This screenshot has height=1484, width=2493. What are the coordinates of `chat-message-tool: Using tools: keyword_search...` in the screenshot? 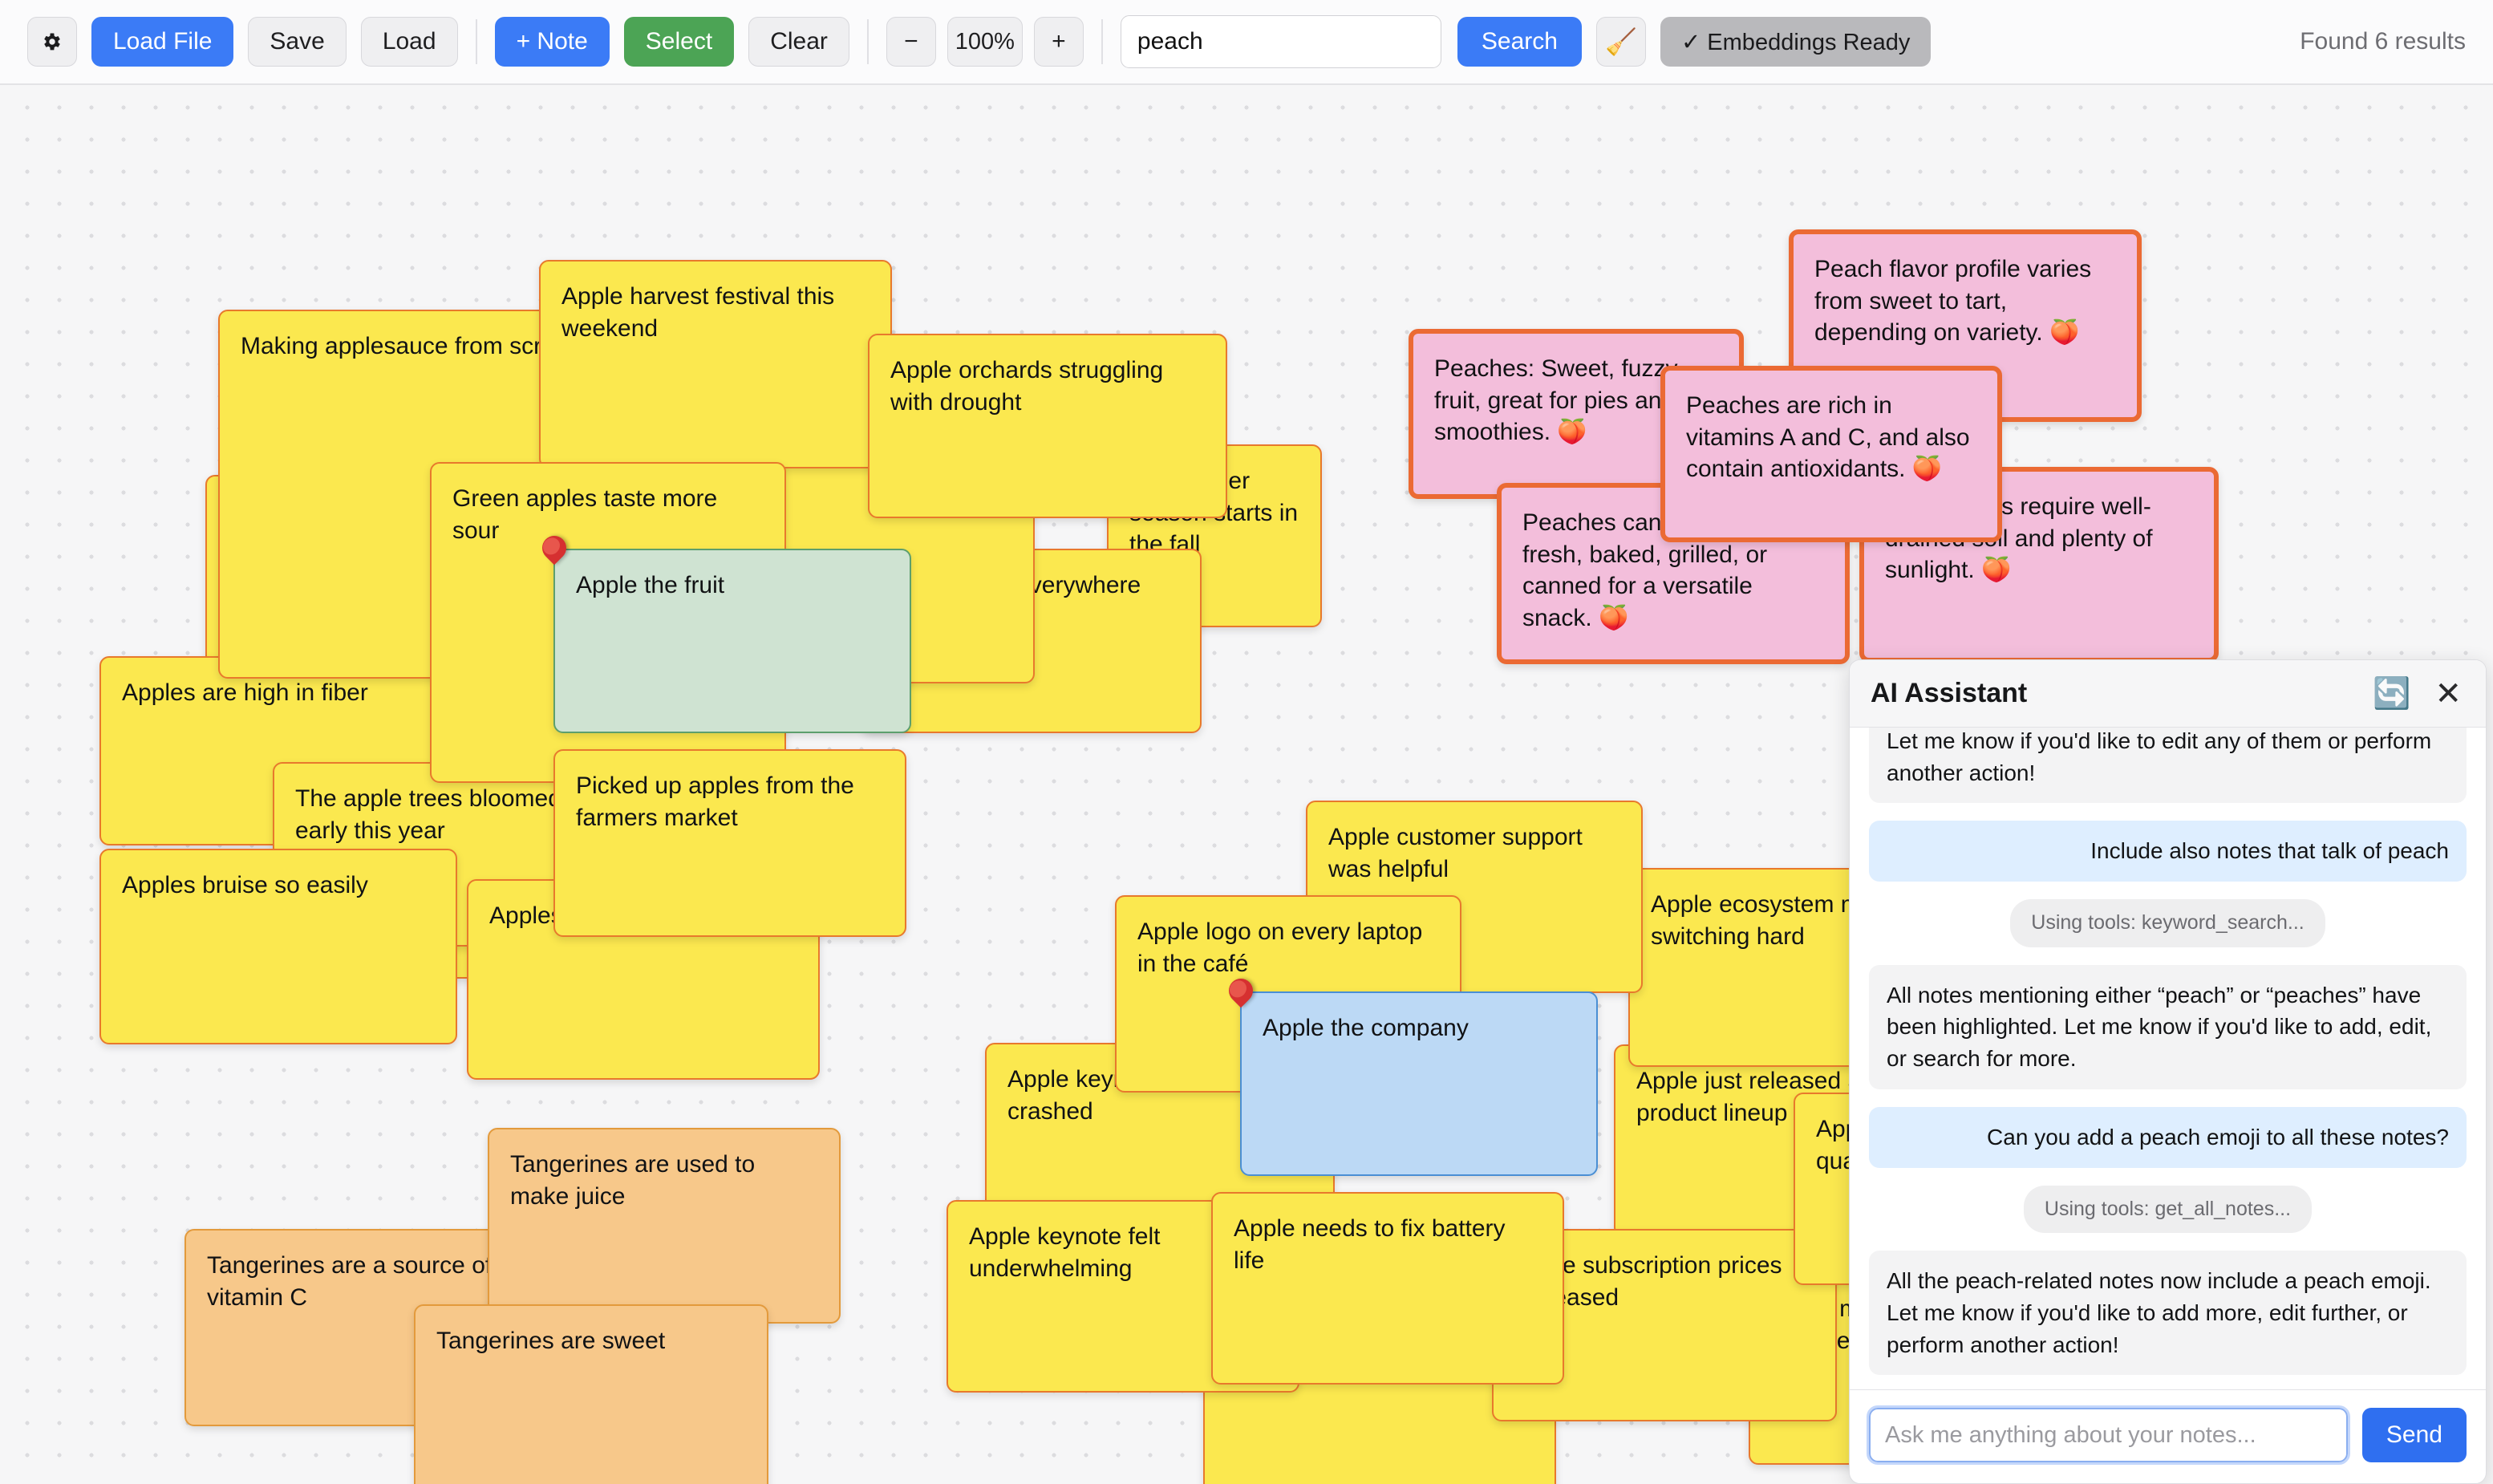 It's located at (2167, 923).